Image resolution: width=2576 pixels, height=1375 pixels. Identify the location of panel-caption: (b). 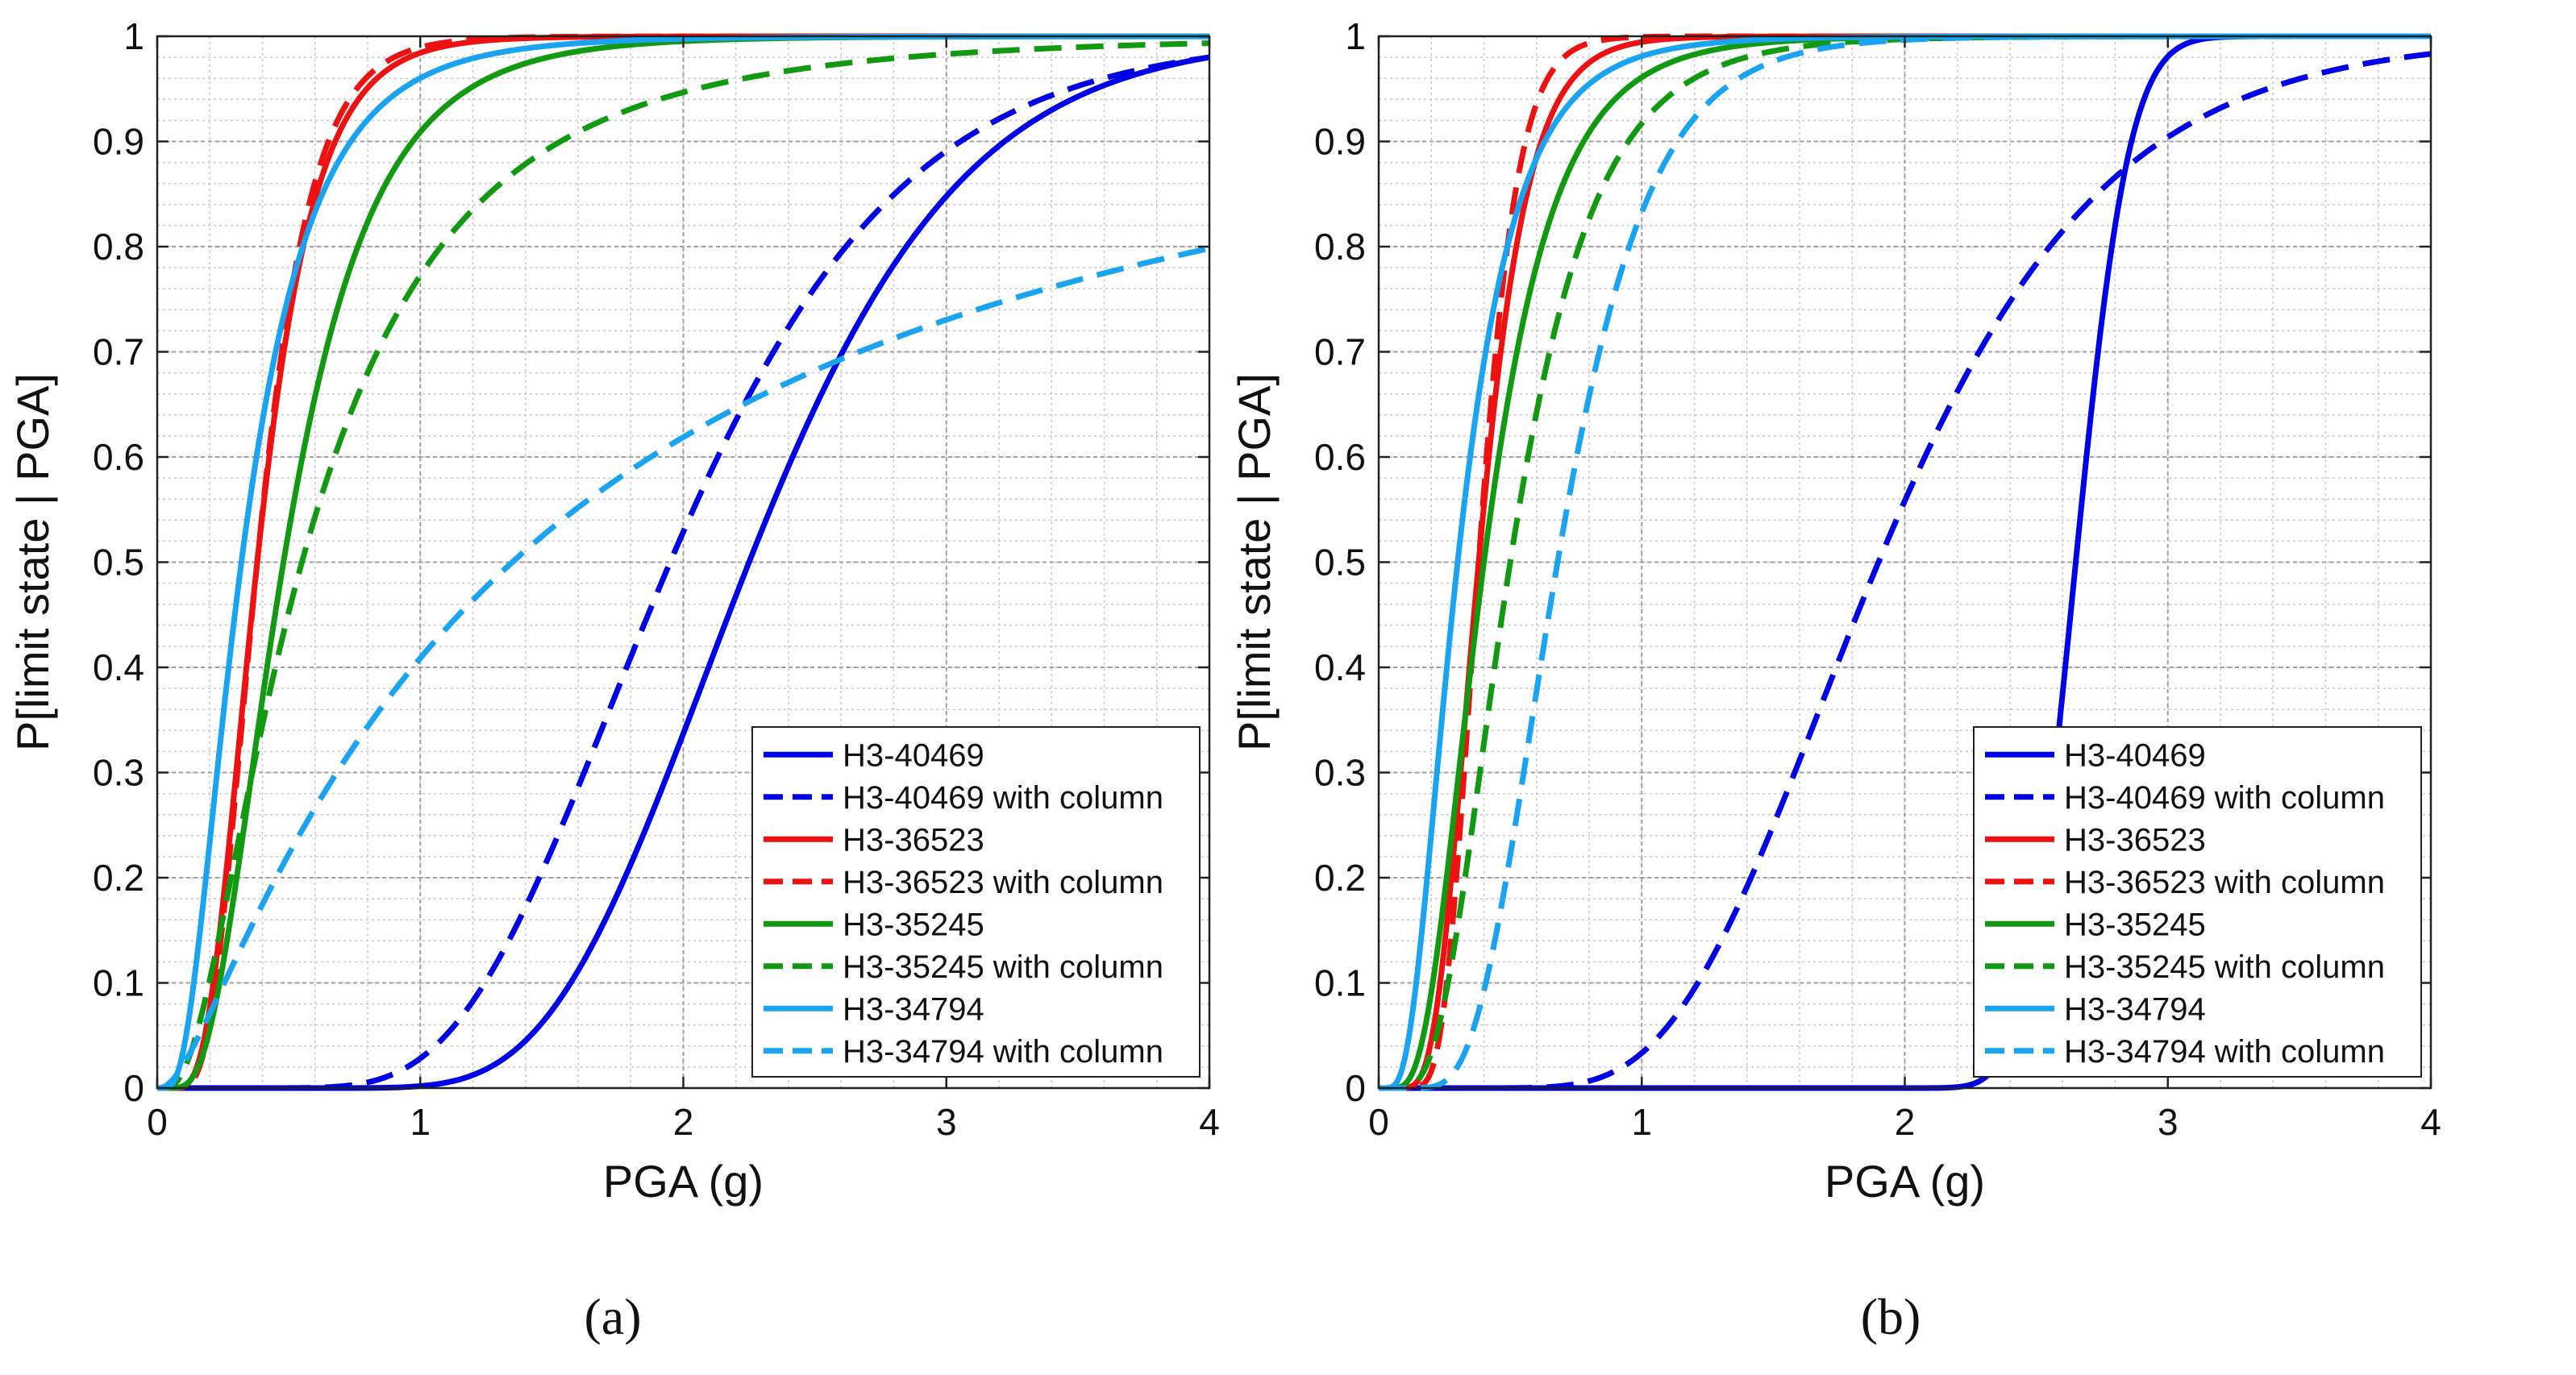
(1891, 1316).